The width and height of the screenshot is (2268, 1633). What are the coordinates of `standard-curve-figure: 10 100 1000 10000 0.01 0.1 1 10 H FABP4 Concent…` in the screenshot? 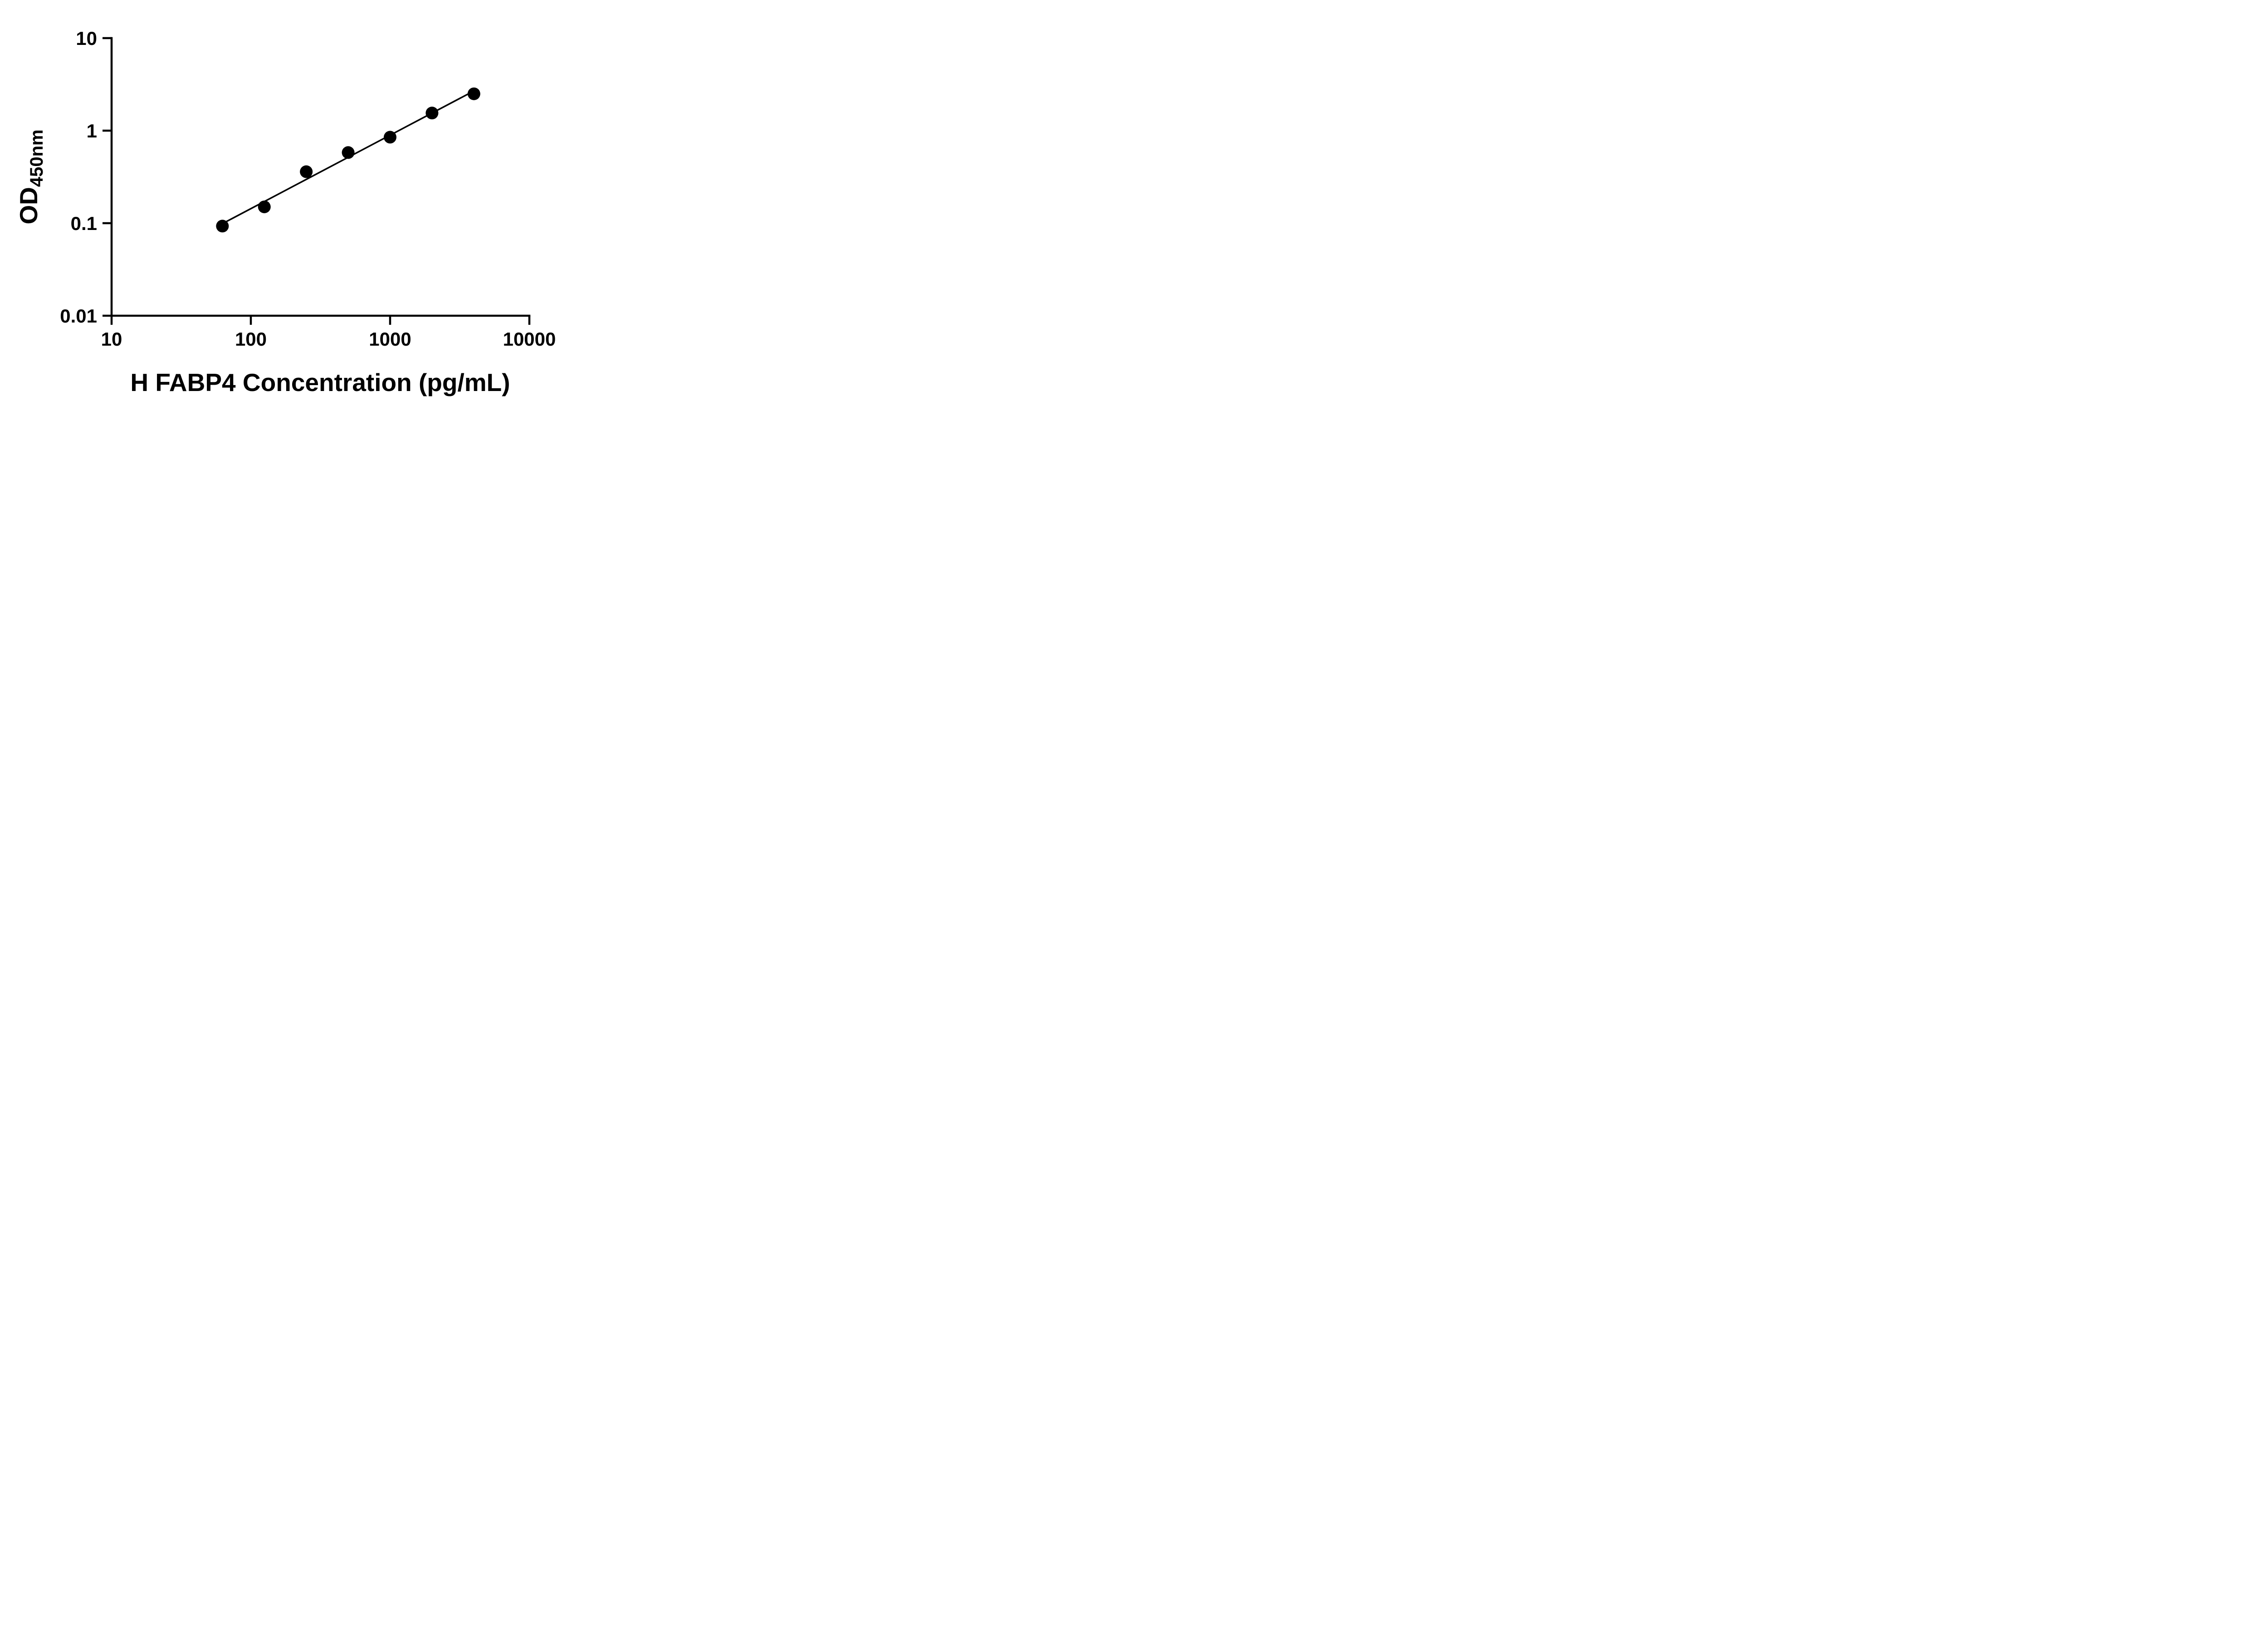 It's located at (291, 204).